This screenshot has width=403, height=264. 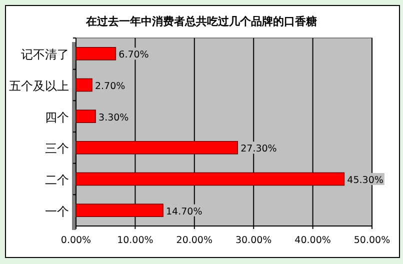 I want to click on x-tick-label: 20.00%, so click(x=194, y=240).